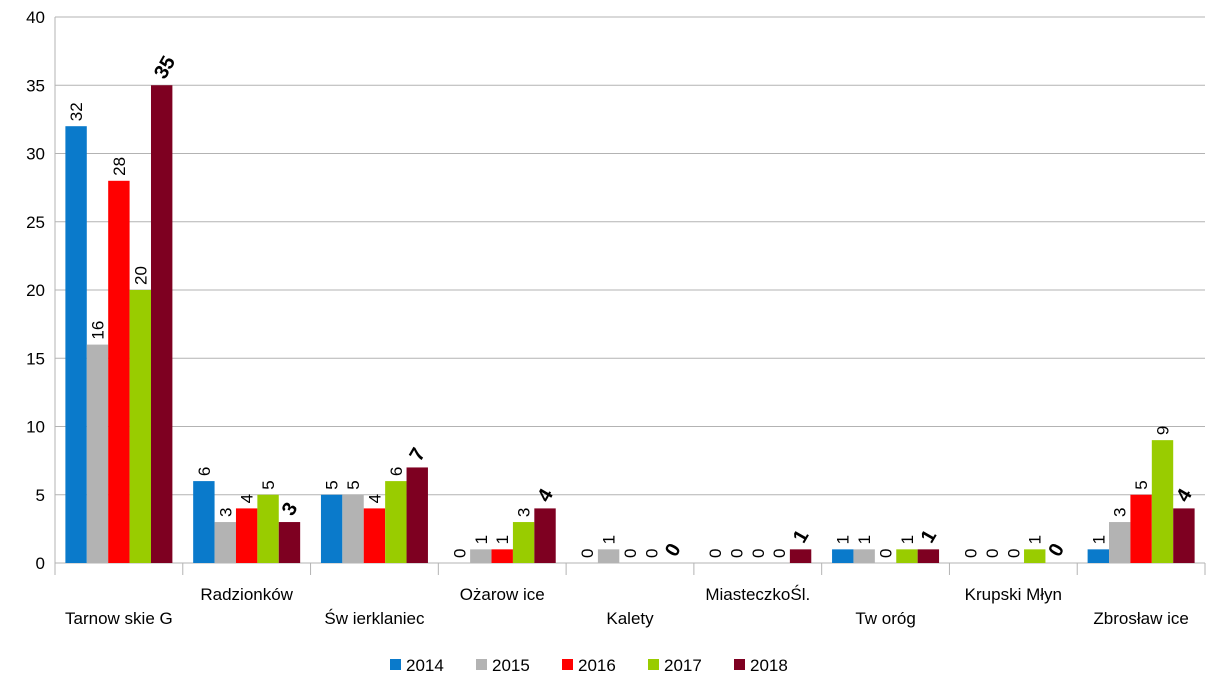 The height and width of the screenshot is (678, 1209). What do you see at coordinates (425, 665) in the screenshot?
I see `legend-label: 2014` at bounding box center [425, 665].